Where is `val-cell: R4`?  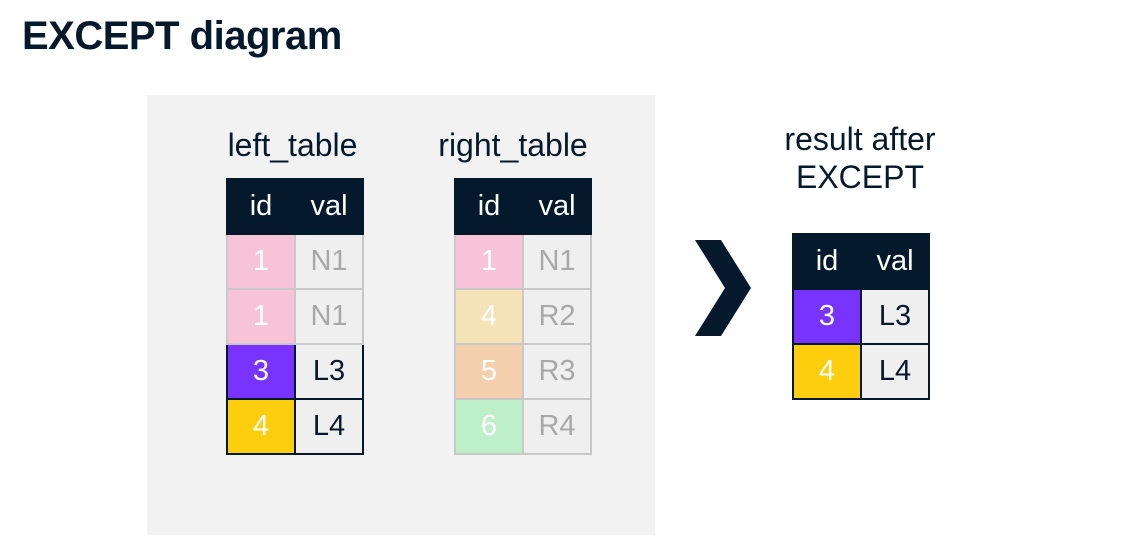 val-cell: R4 is located at coordinates (557, 426).